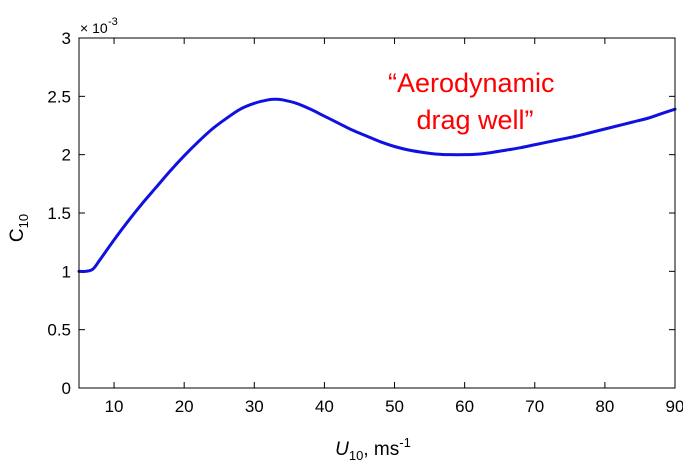  What do you see at coordinates (66, 155) in the screenshot?
I see `y-tick-label: 2` at bounding box center [66, 155].